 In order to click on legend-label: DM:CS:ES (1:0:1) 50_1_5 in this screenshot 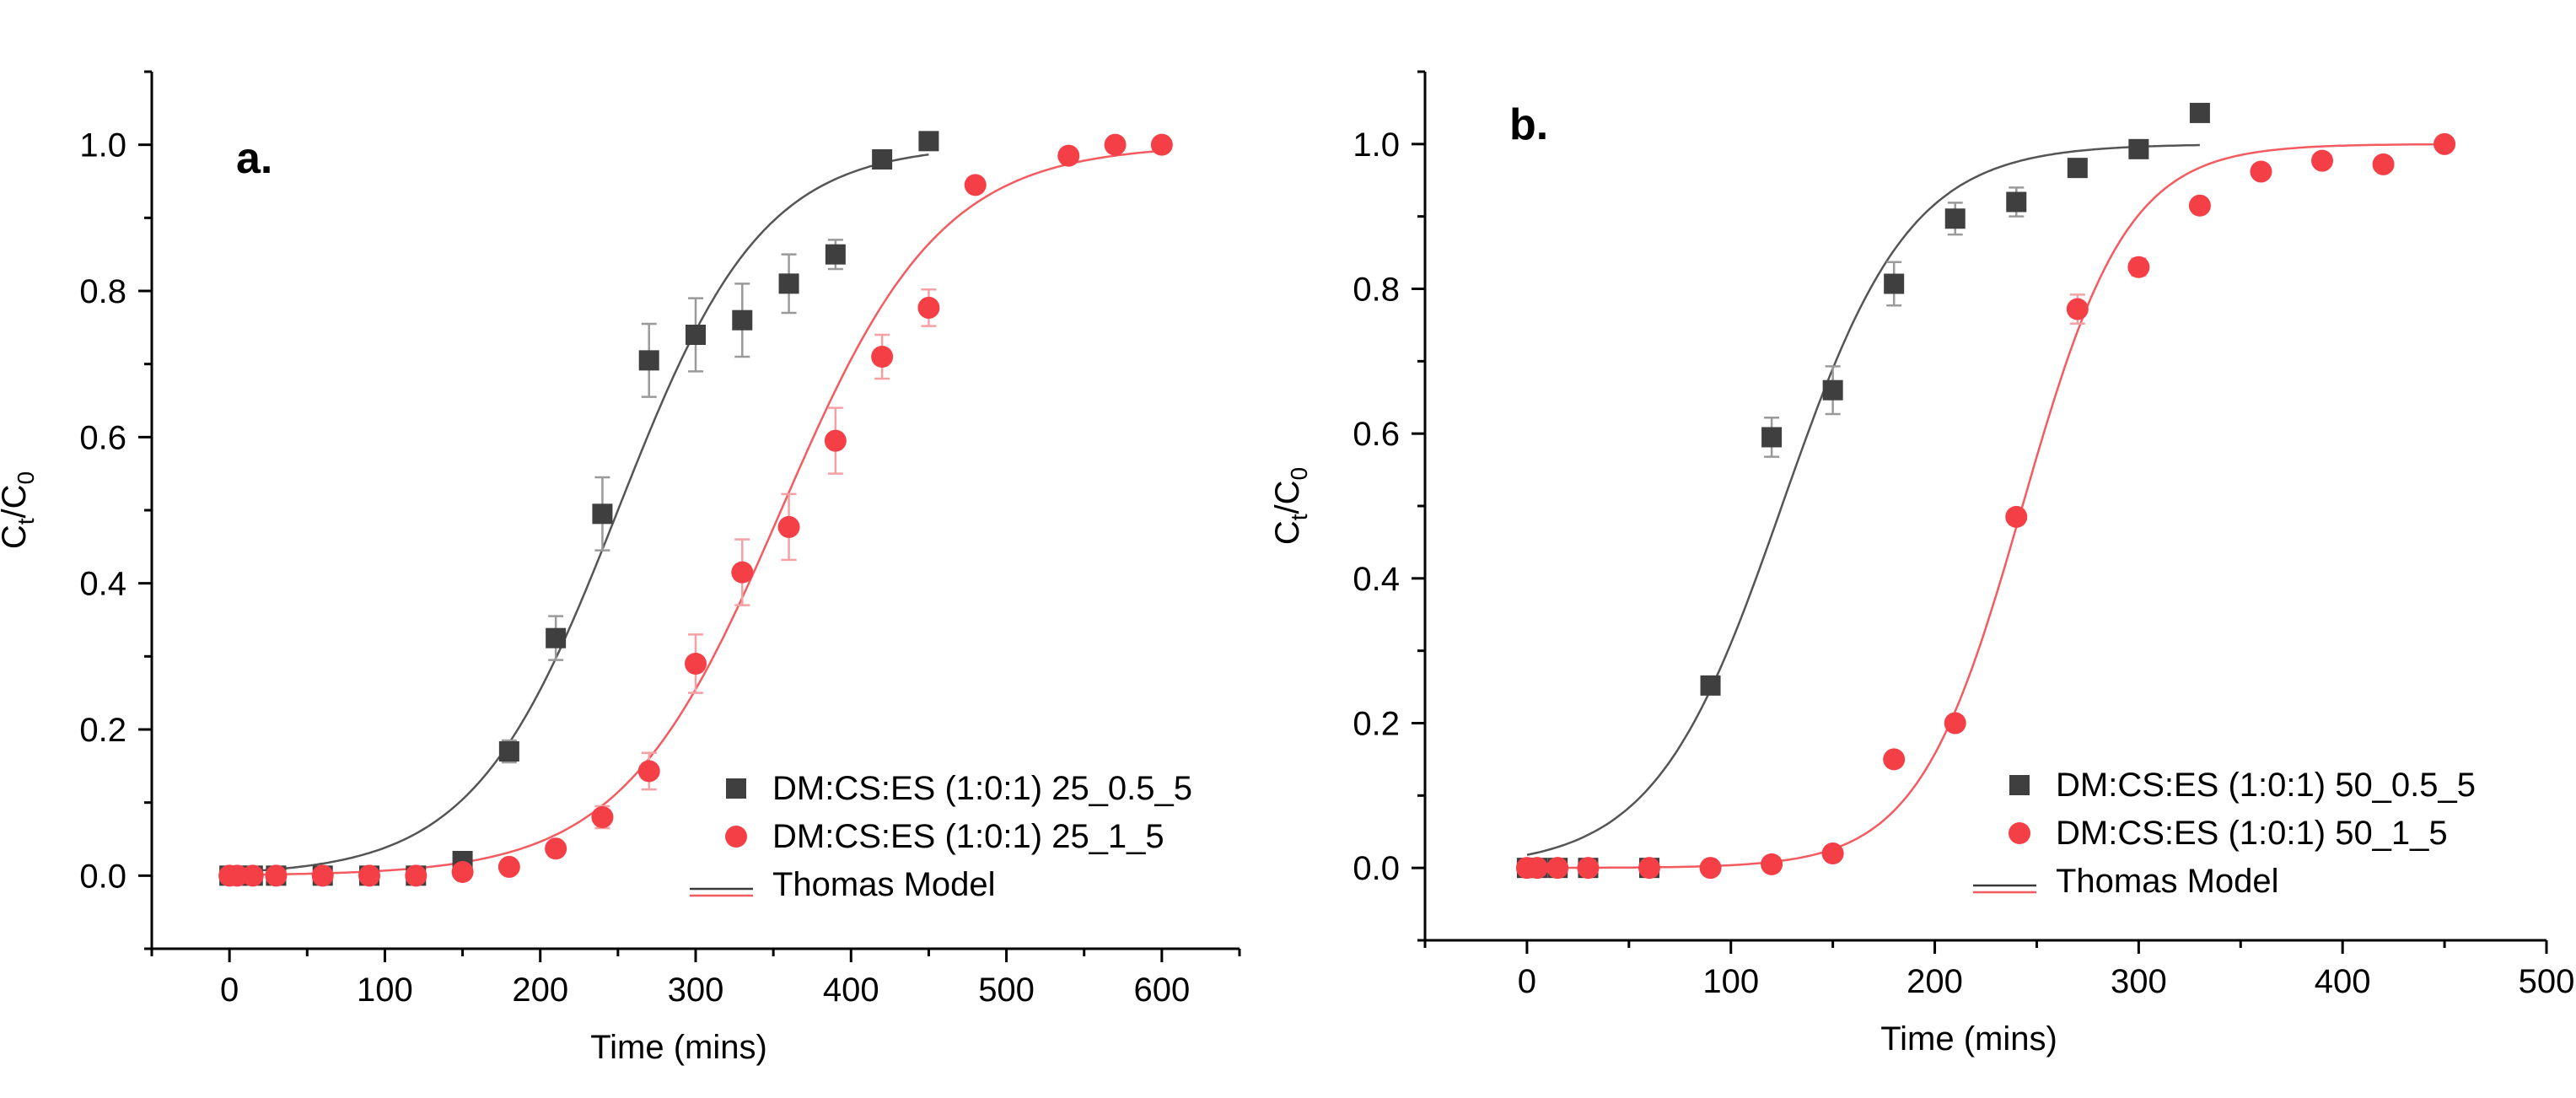, I will do `click(2252, 833)`.